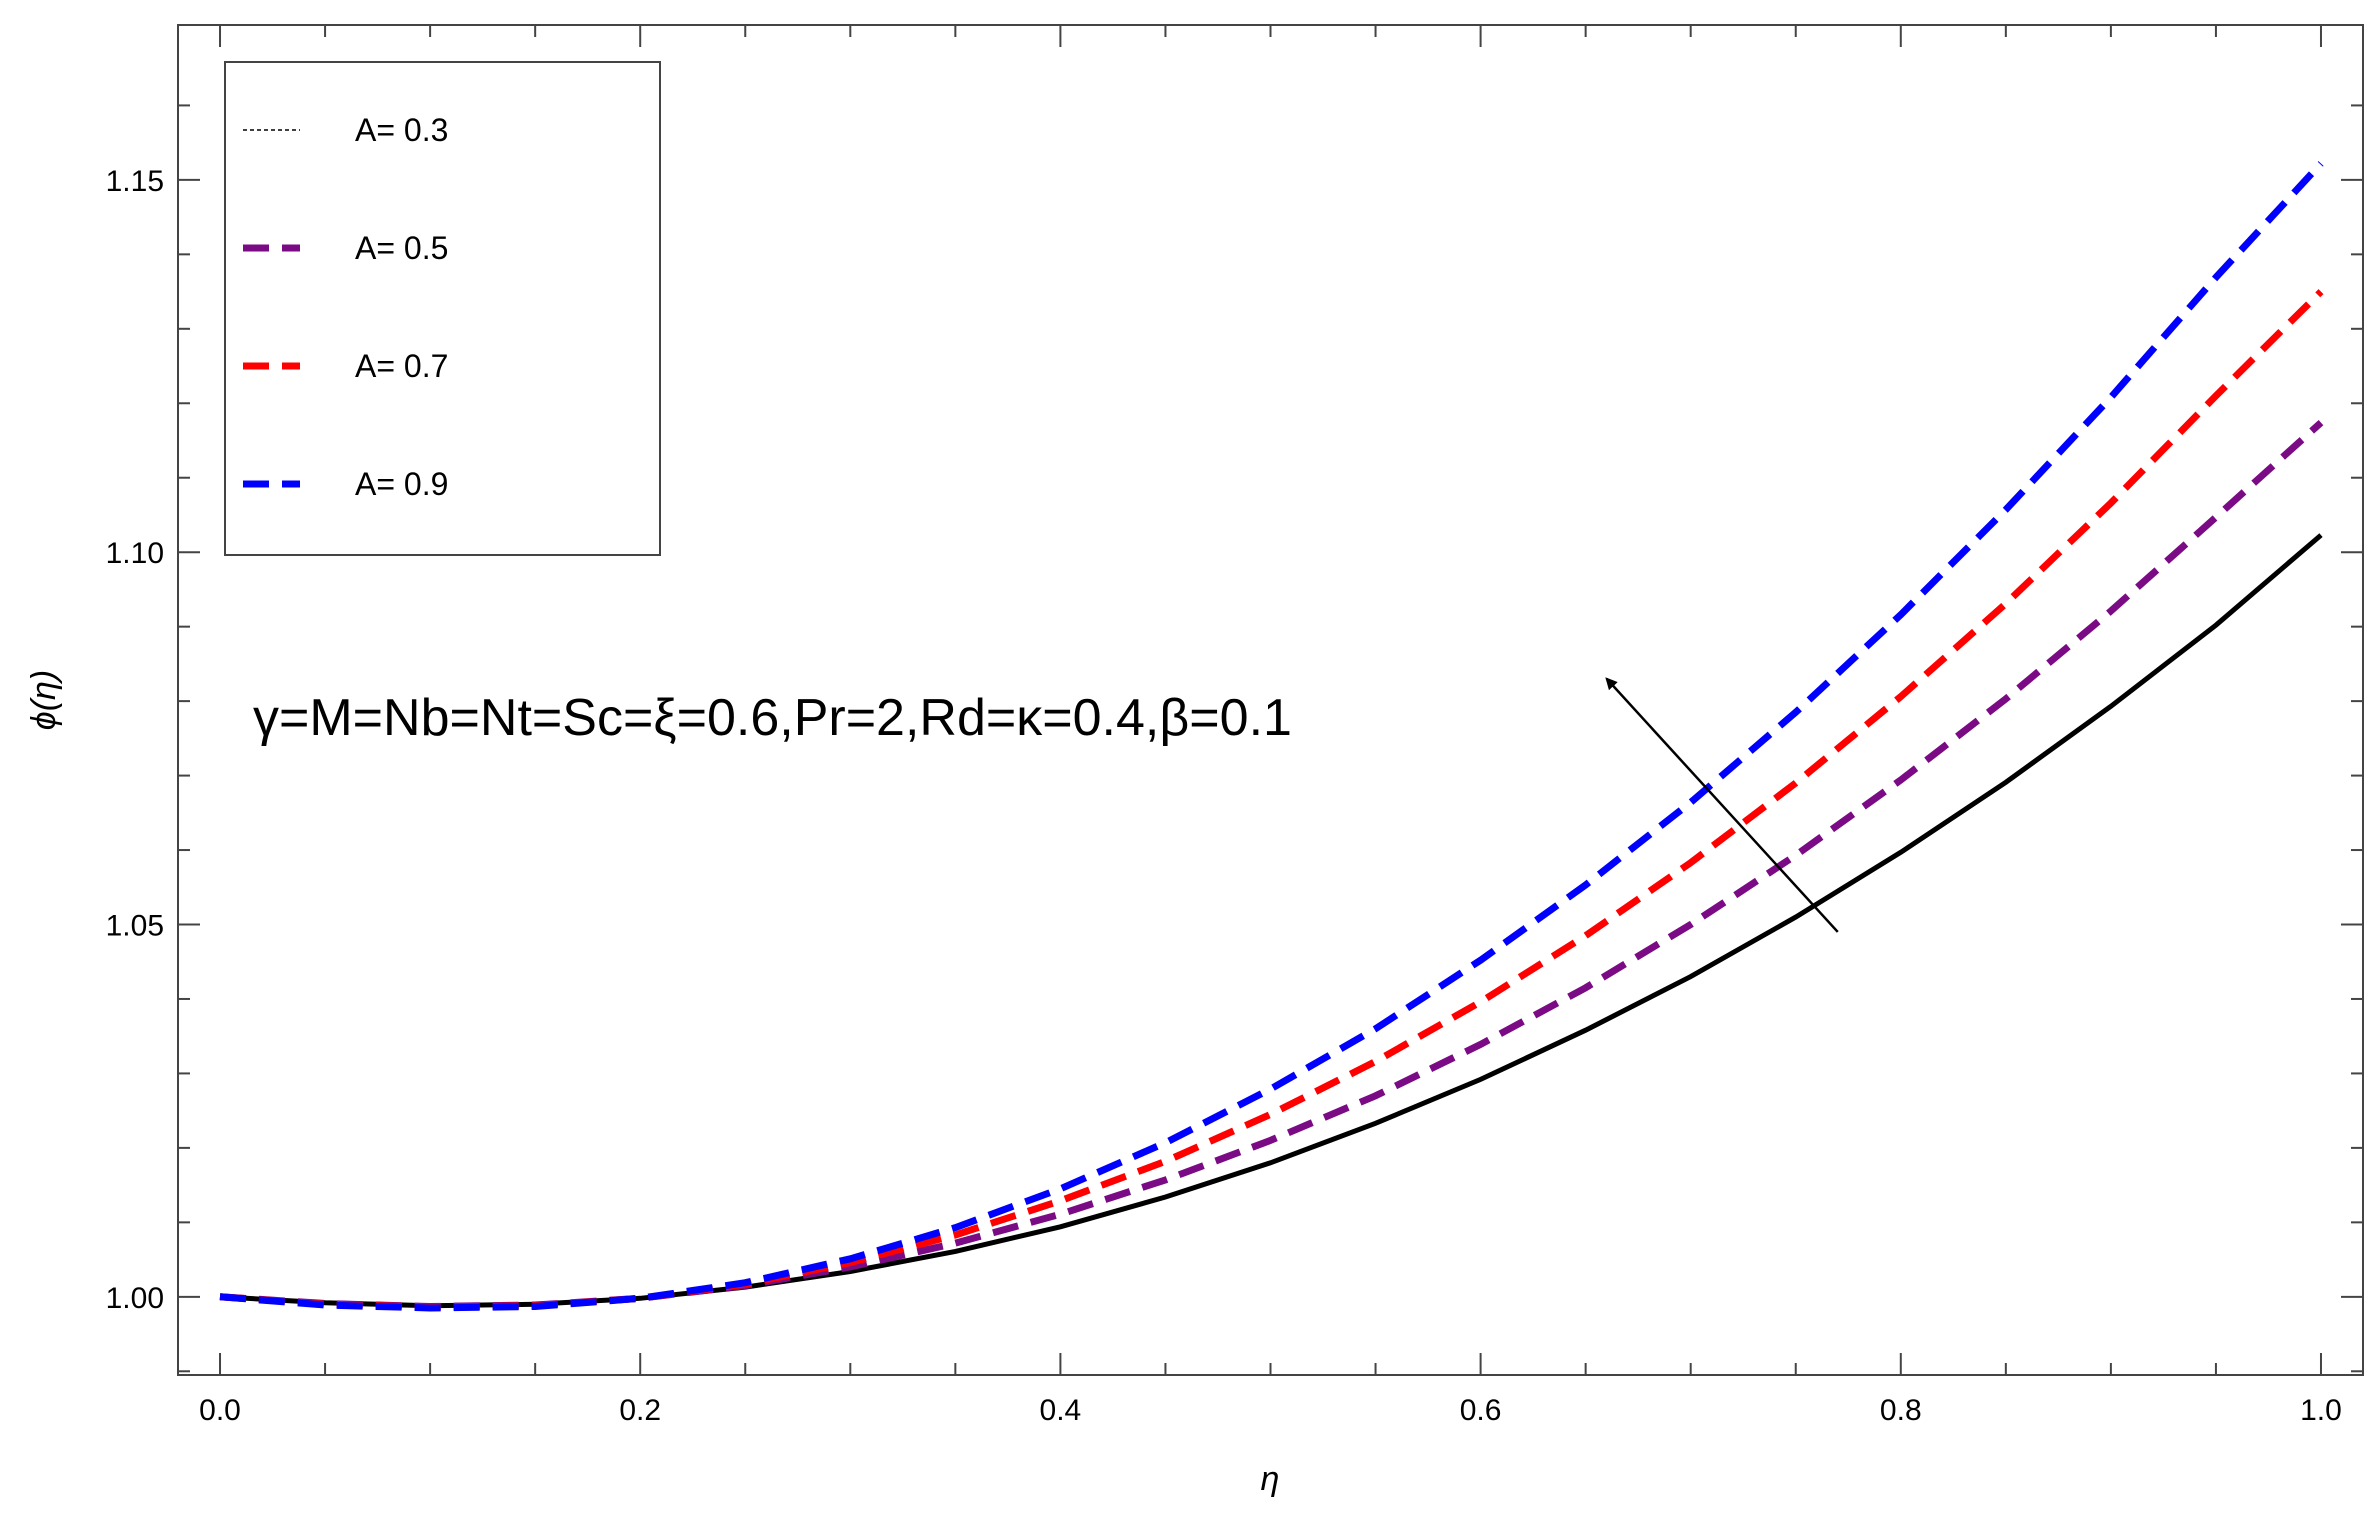 This screenshot has height=1517, width=2380. Describe the element at coordinates (2321, 1410) in the screenshot. I see `x-tick-label: 1.0` at that location.